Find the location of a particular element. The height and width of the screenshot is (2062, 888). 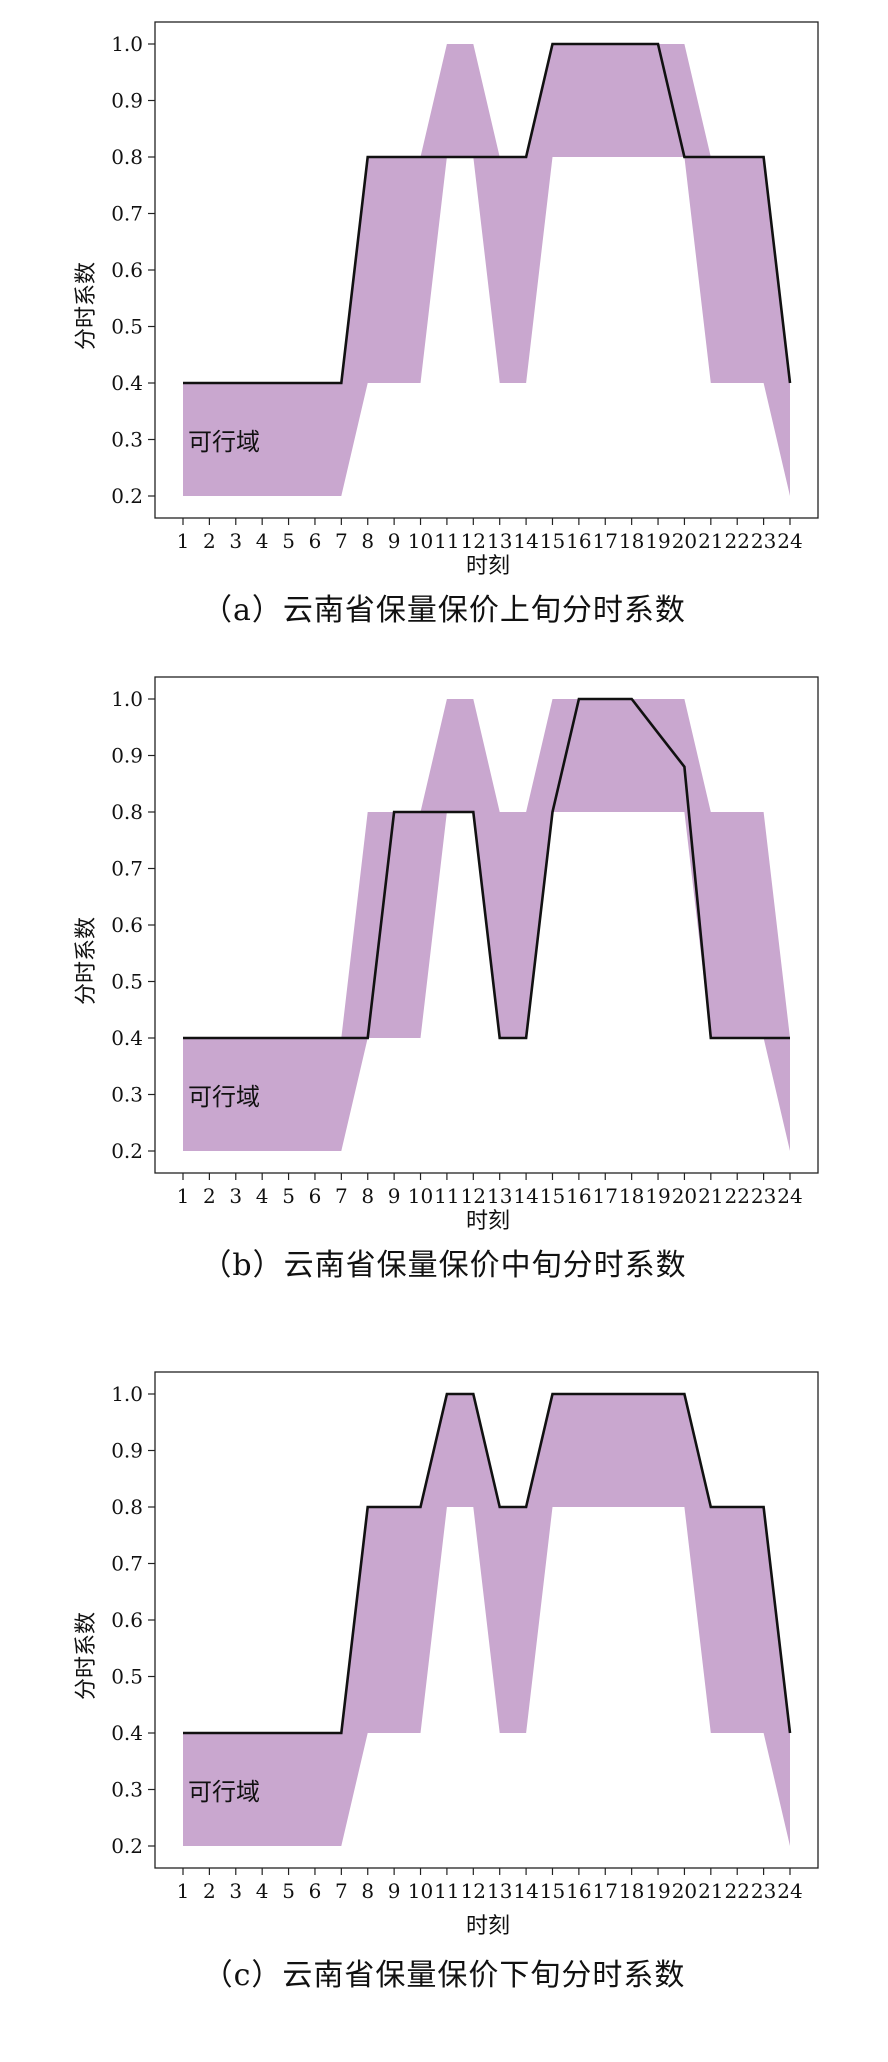

chart-b-feasible-label: 可行域 is located at coordinates (224, 1097).